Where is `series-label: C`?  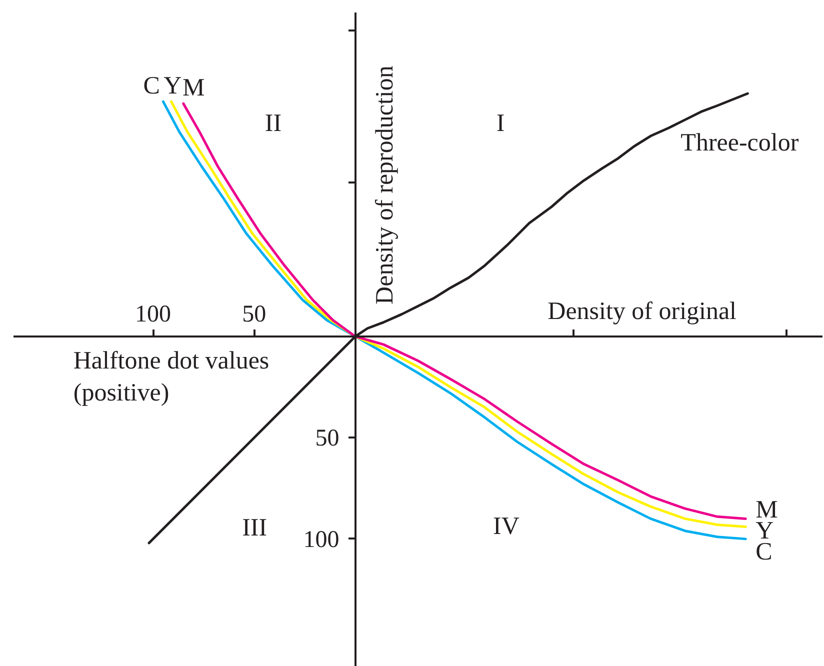 series-label: C is located at coordinates (151, 86).